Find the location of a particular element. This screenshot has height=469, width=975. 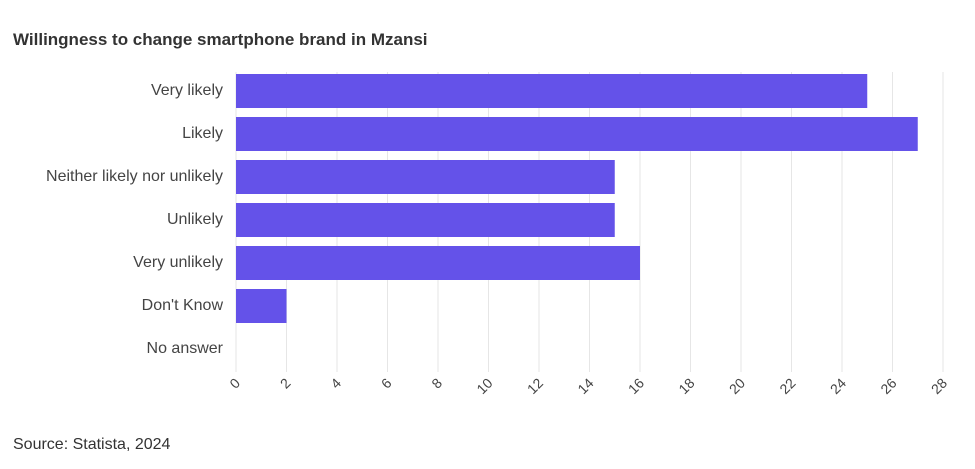

x-tick-label: 0 is located at coordinates (234, 383).